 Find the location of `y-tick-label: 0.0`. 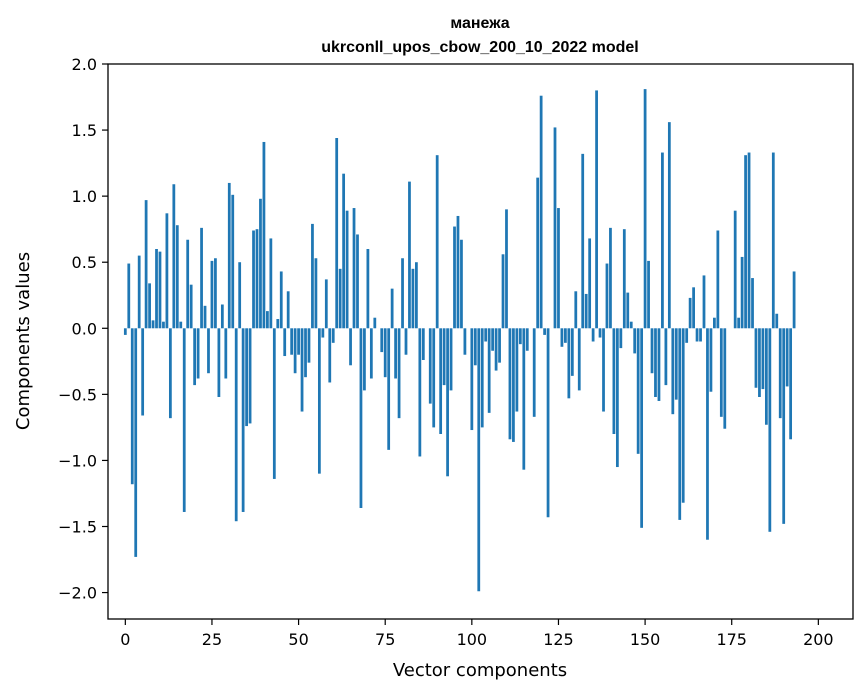

y-tick-label: 0.0 is located at coordinates (84, 328).